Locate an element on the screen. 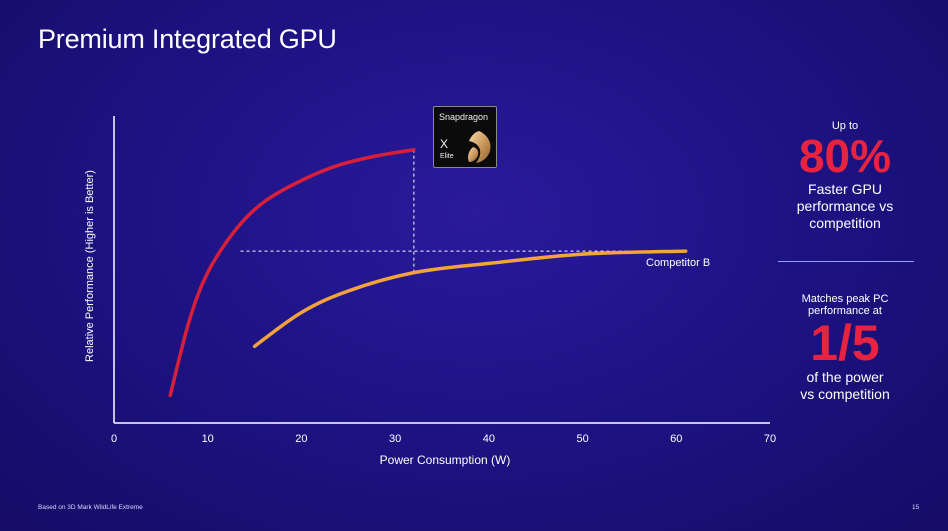 This screenshot has height=531, width=948. y-axis-label: Relative Performance (Higher is Better) is located at coordinates (90, 266).